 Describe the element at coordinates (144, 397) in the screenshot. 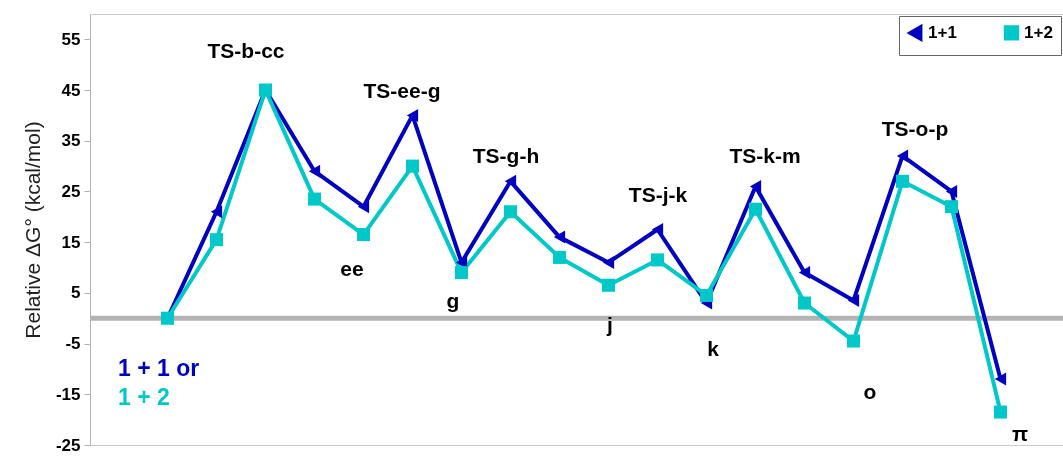

I see `annotation: 1 + 2` at that location.